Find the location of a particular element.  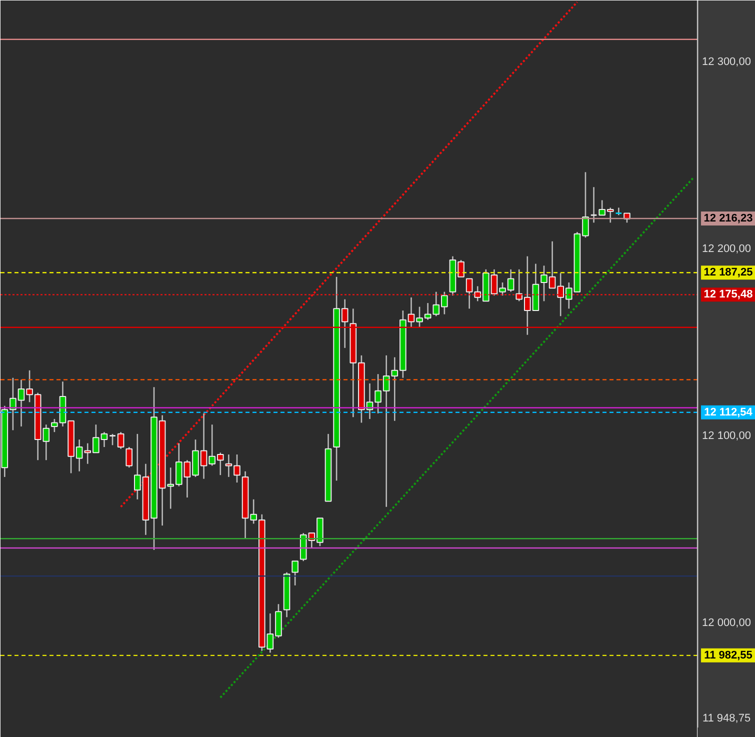

ref-line-label: 12 216,23 is located at coordinates (728, 218).